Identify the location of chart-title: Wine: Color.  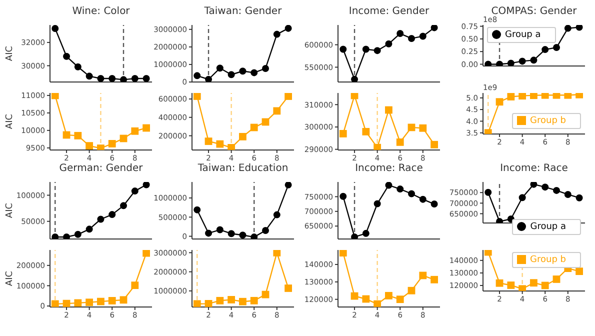
(101, 11).